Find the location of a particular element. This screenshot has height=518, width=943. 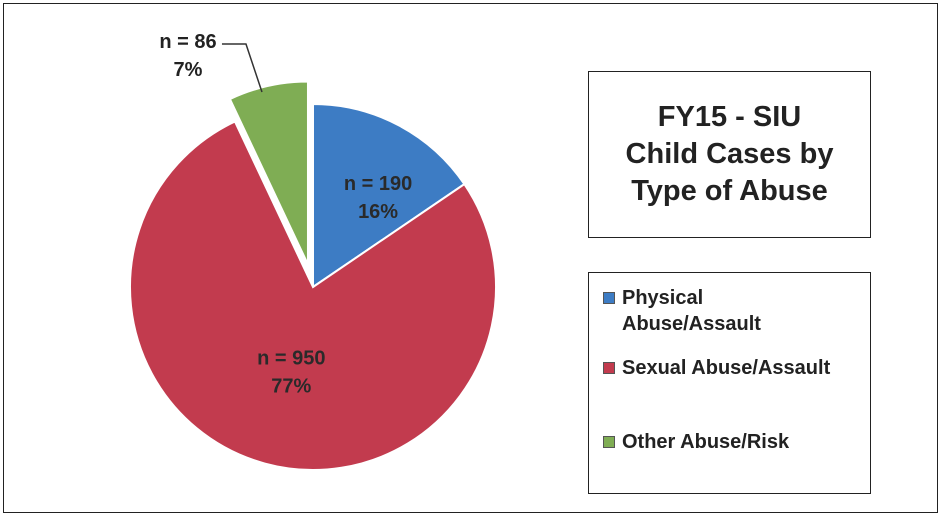

slice-percent-label-other: 7% is located at coordinates (188, 70).